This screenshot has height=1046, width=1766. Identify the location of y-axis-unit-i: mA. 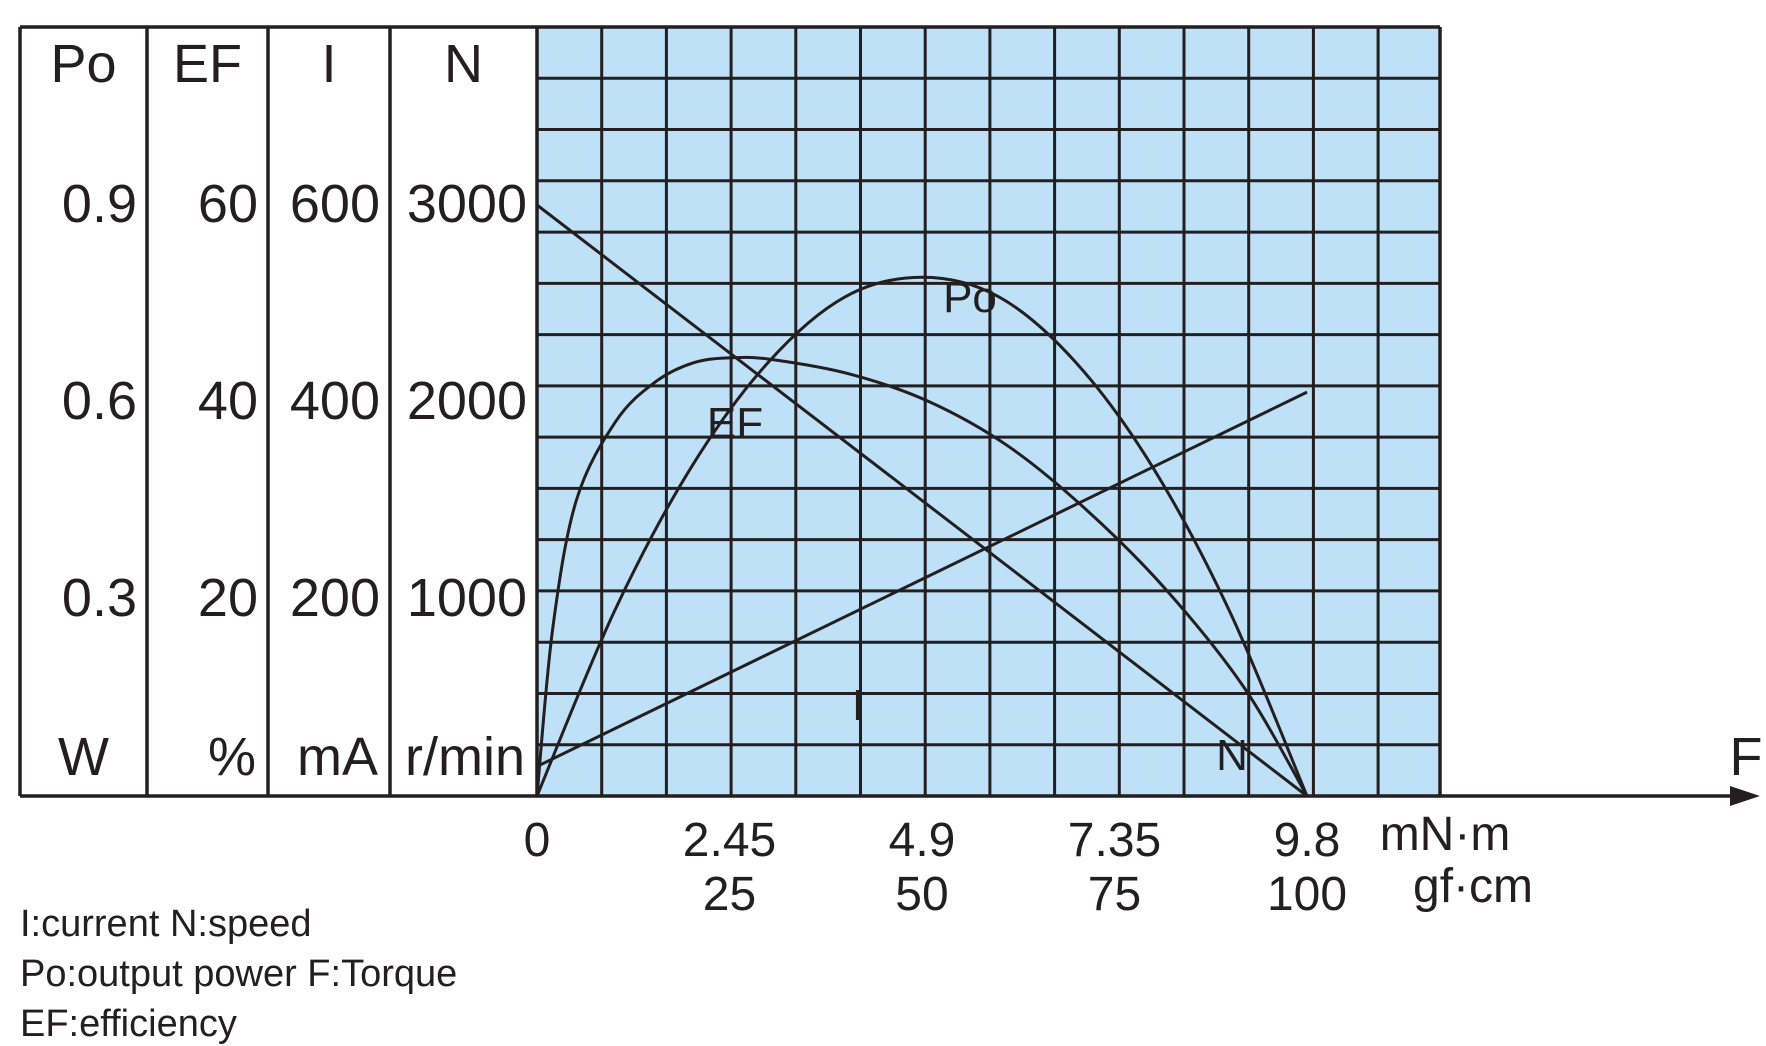
(337, 757).